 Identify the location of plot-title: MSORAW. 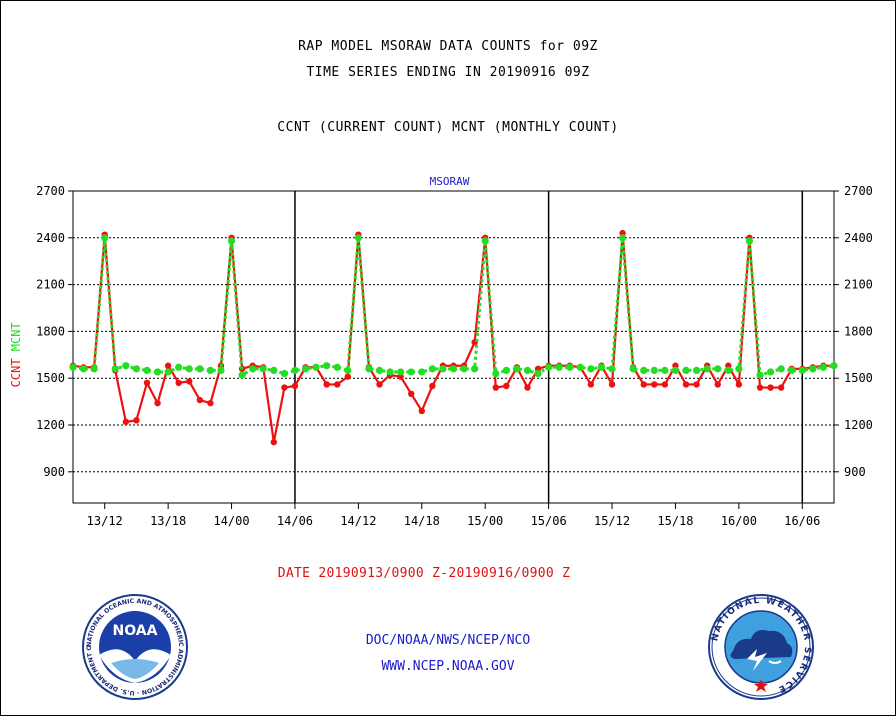
(450, 181).